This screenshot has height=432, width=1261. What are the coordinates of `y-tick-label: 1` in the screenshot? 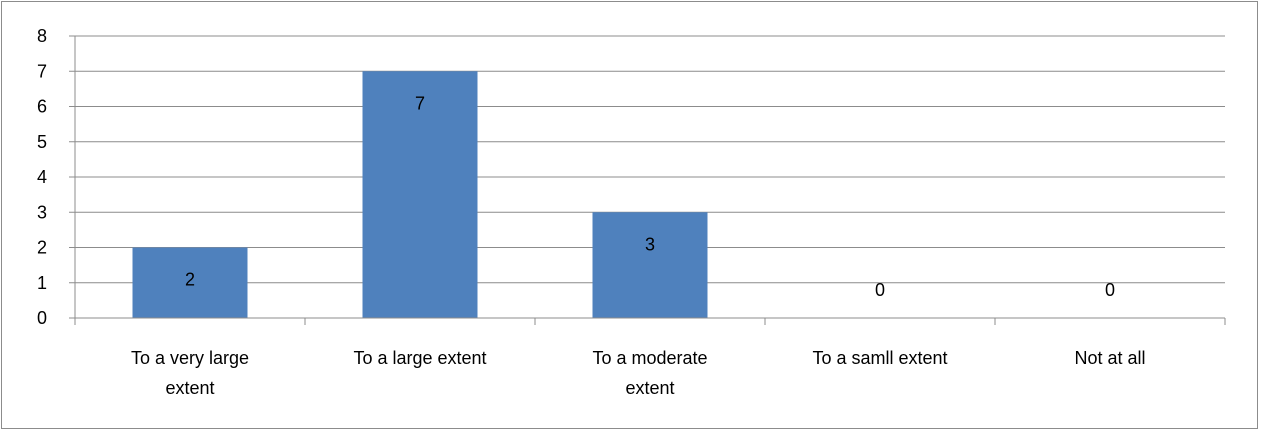 It's located at (42, 283).